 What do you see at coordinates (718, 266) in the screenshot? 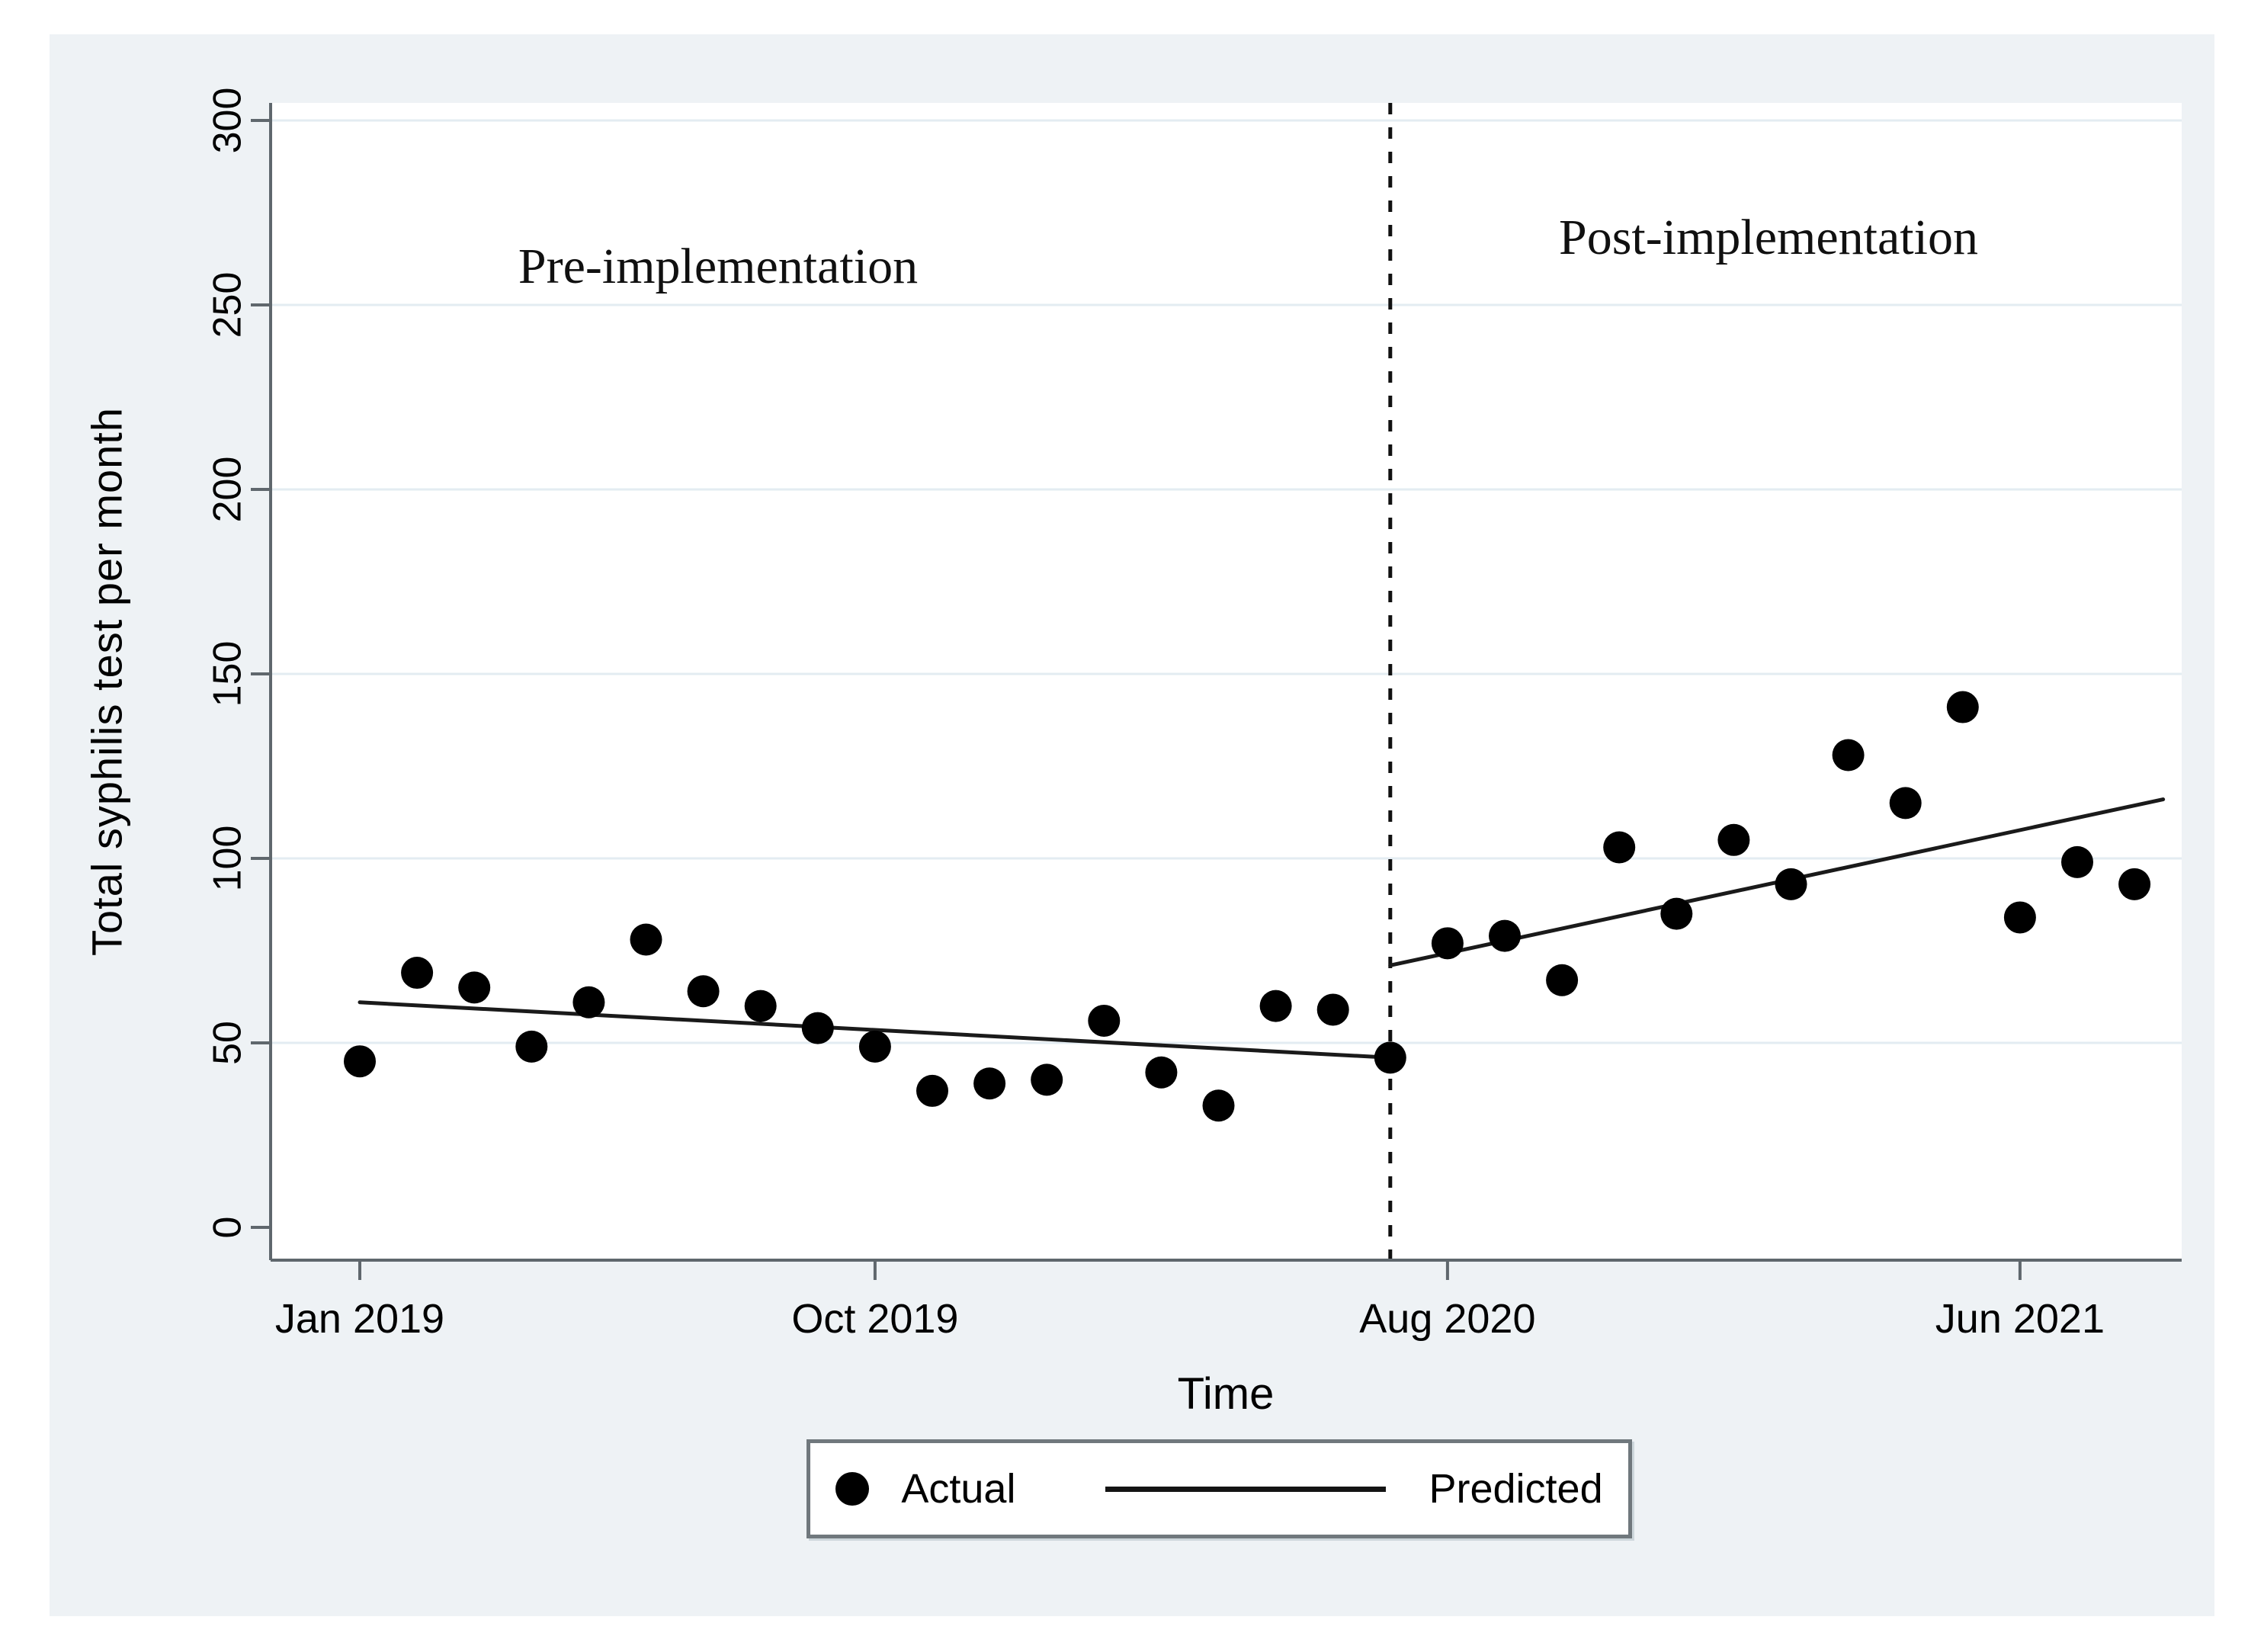
I see `annotation-pre-implementation: Pre-implementation` at bounding box center [718, 266].